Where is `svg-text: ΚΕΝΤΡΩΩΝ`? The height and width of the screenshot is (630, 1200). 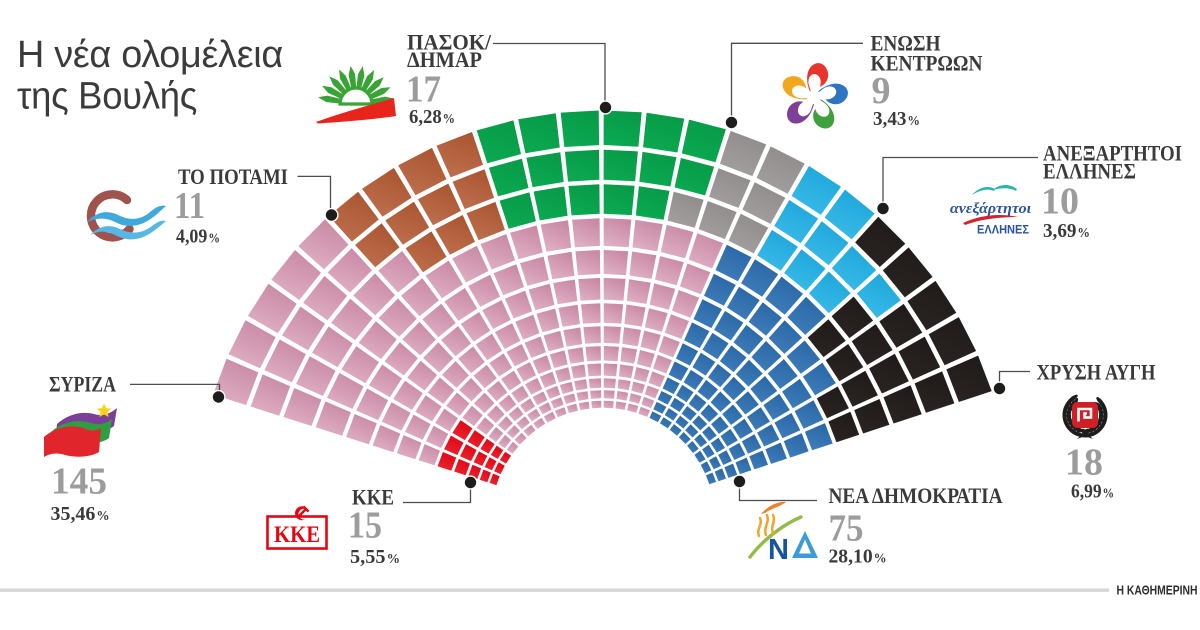
svg-text: ΚΕΝΤΡΩΩΝ is located at coordinates (927, 63).